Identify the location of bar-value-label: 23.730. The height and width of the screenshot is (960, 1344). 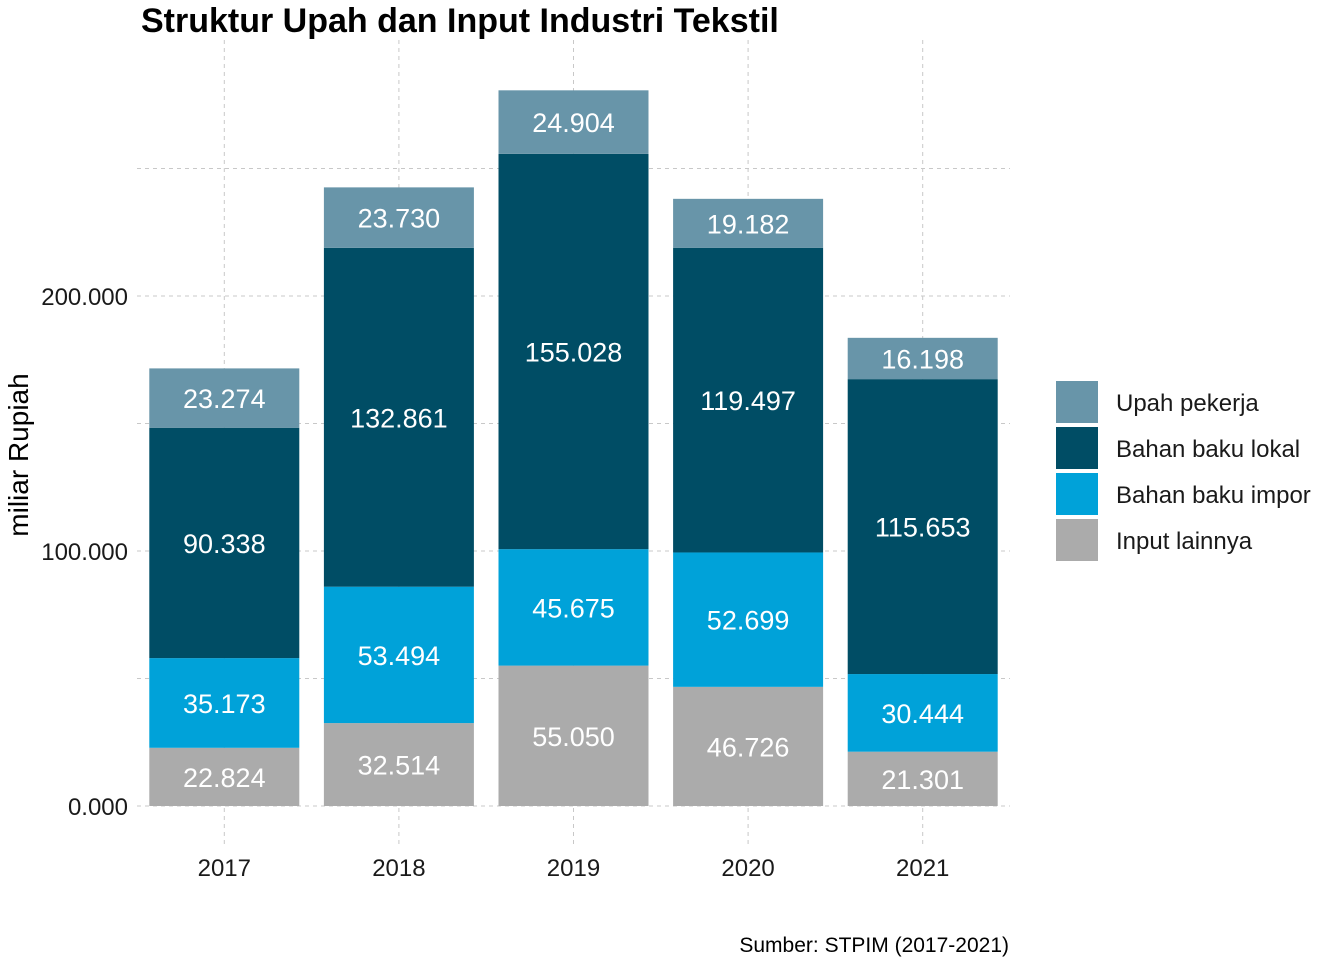
(399, 219).